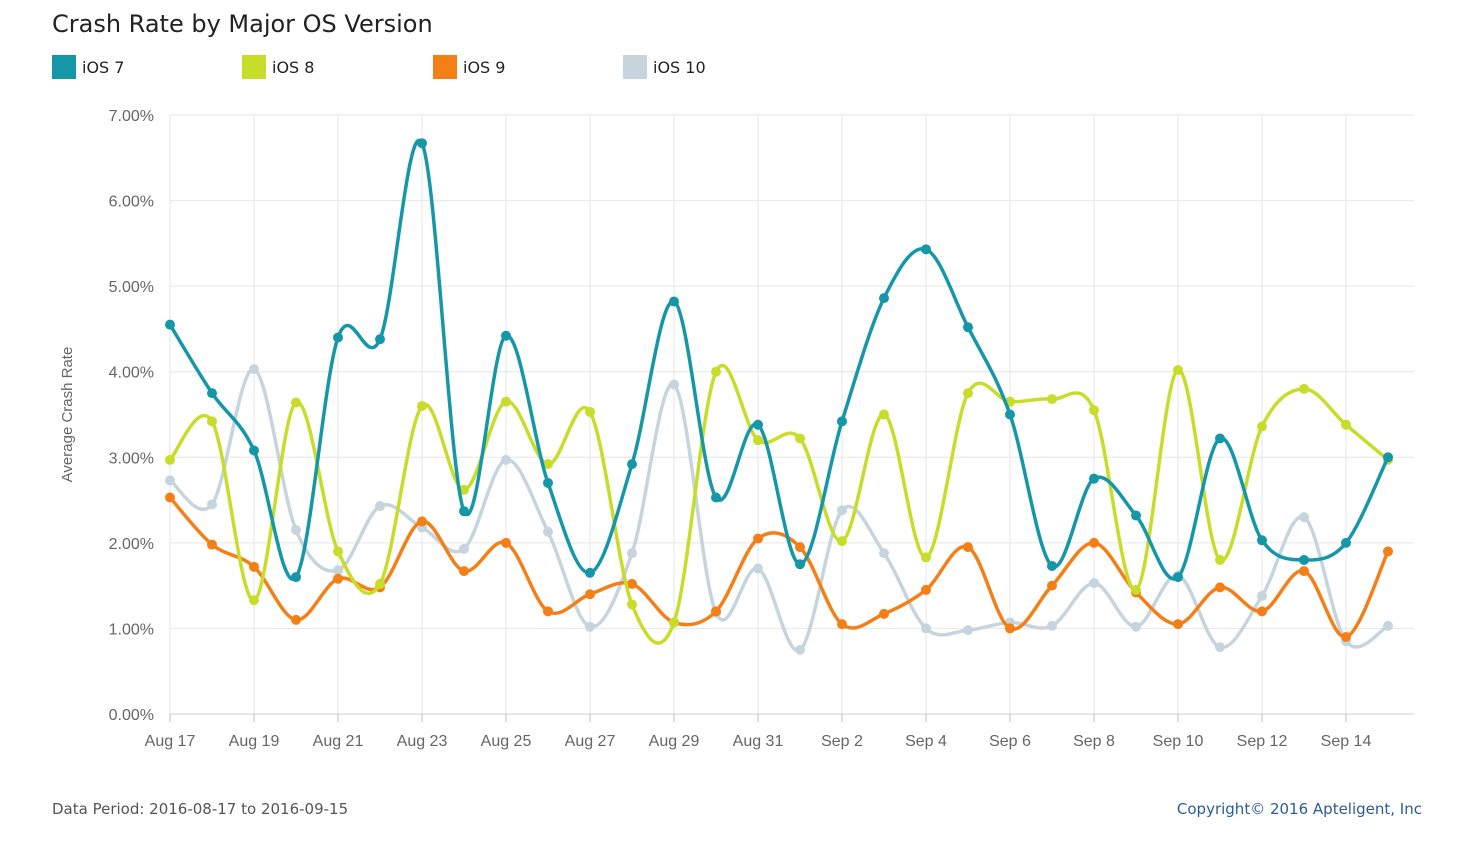  I want to click on legend-swatch-ios7, so click(64, 67).